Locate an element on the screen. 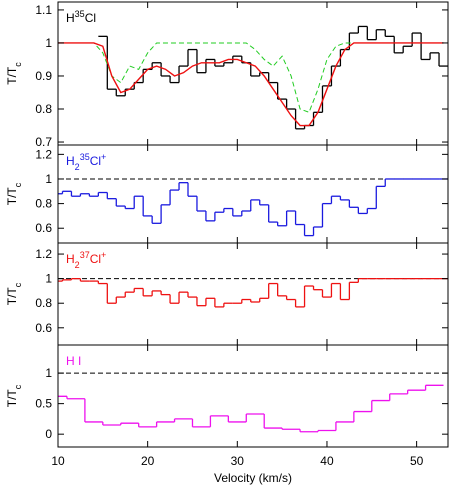  x-axis-label: Velocity (km/s) is located at coordinates (253, 478).